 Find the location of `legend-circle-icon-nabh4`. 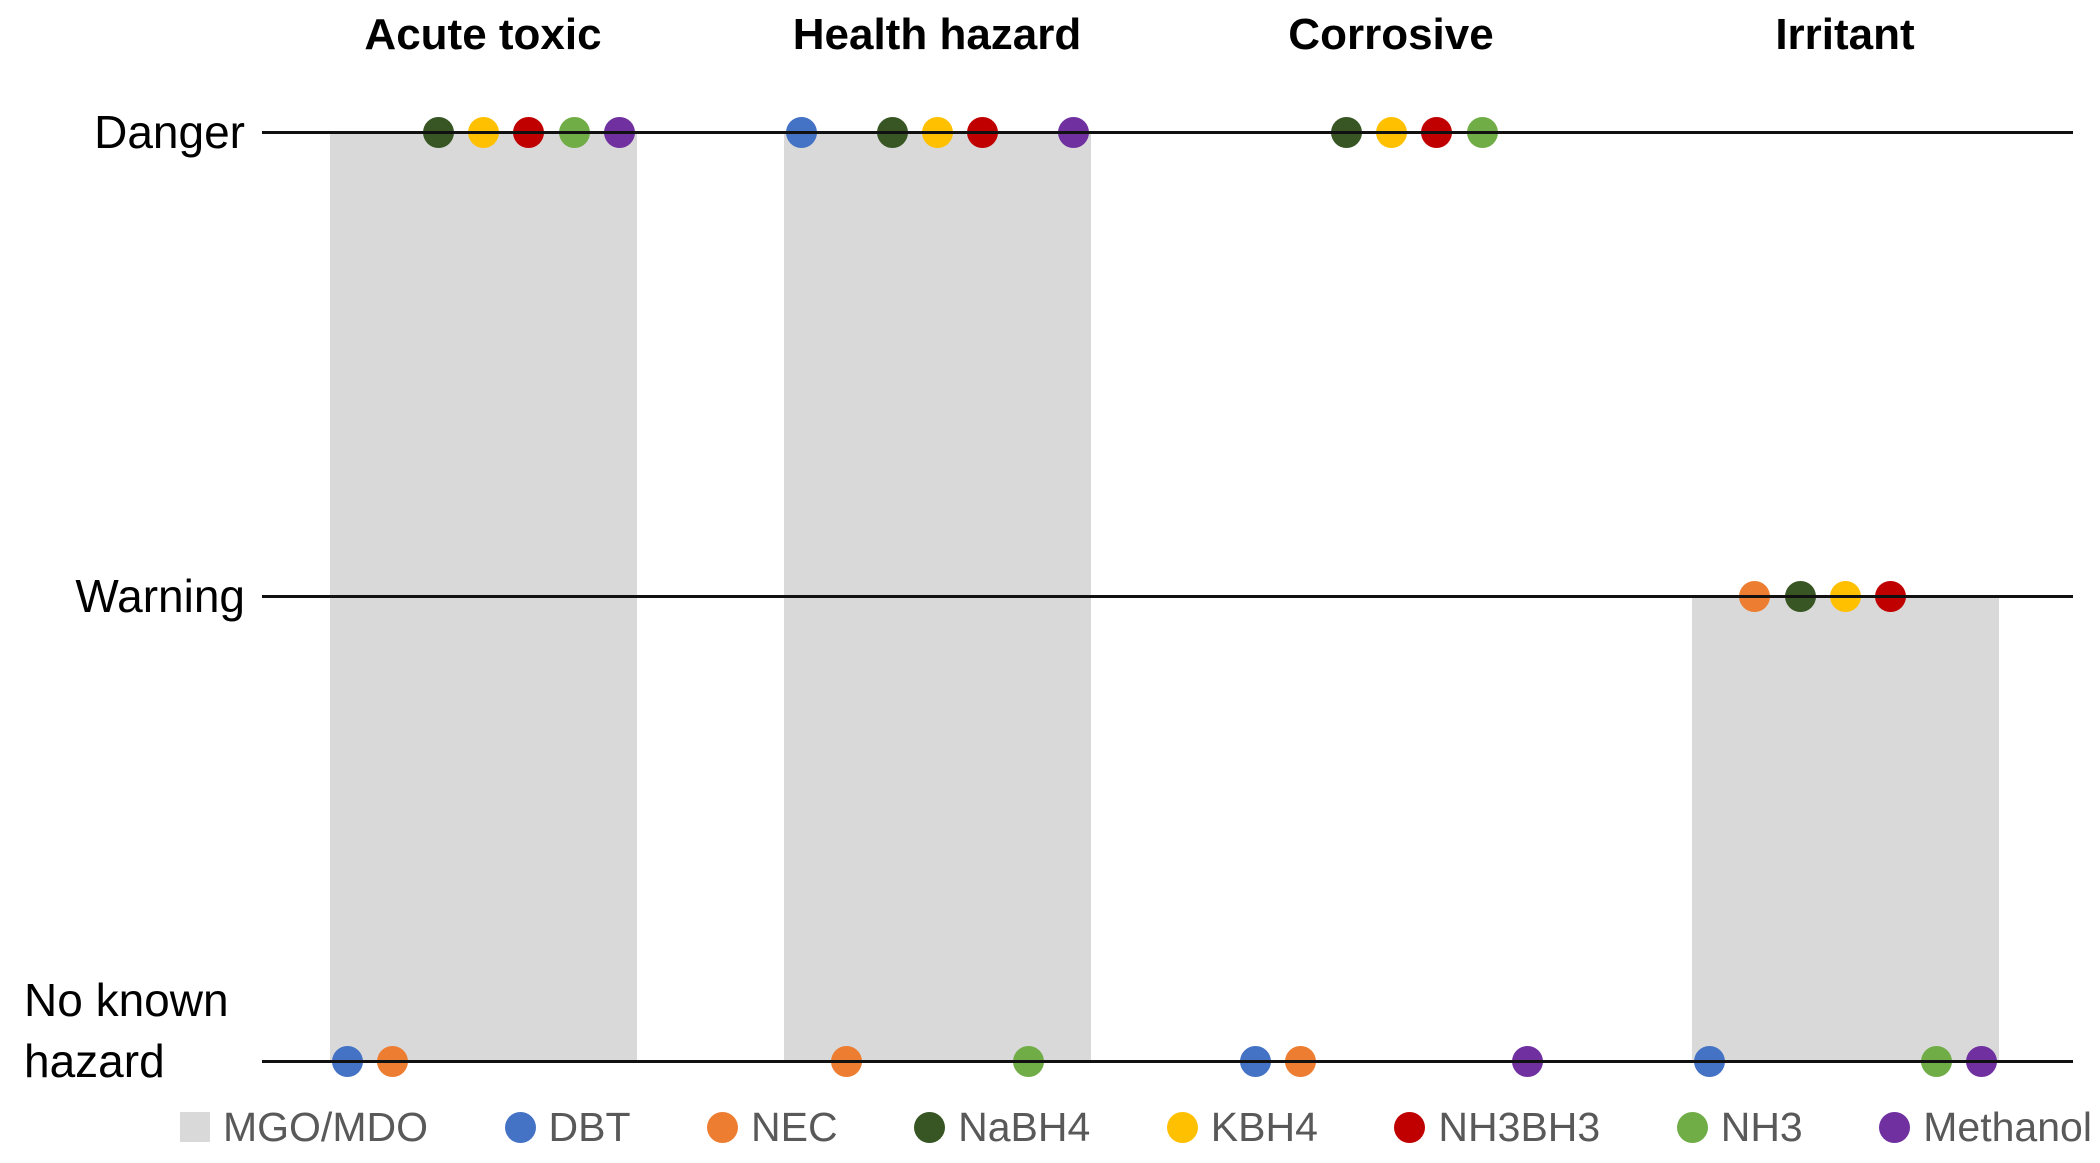

legend-circle-icon-nabh4 is located at coordinates (930, 1127).